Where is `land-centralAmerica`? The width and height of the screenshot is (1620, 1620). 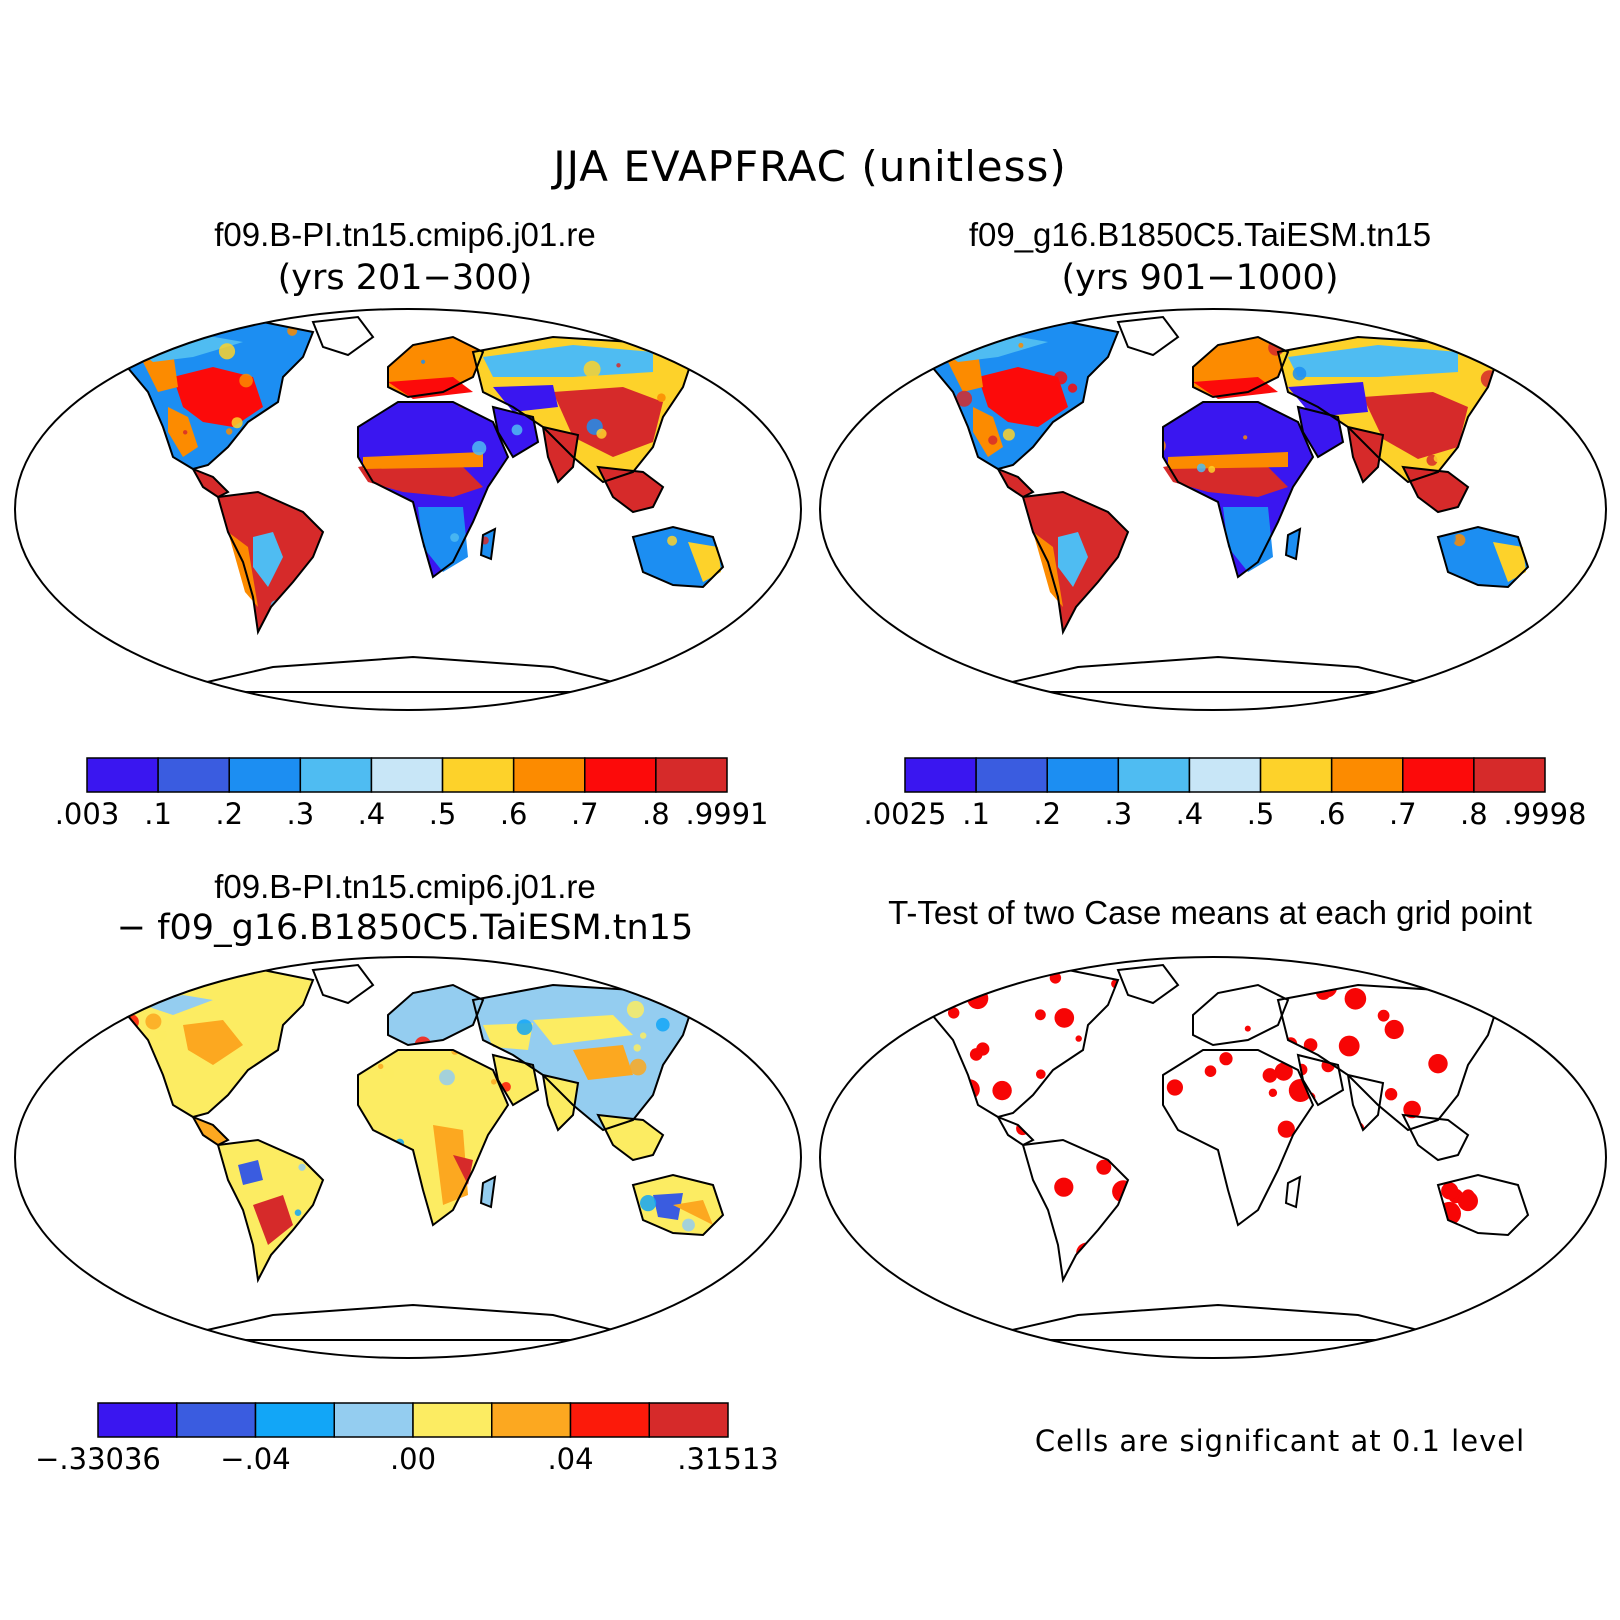
land-centralAmerica is located at coordinates (1015, 1131).